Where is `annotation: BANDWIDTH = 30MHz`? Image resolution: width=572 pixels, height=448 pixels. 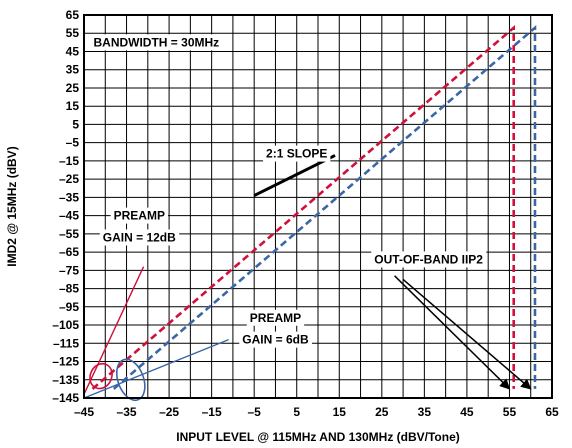
annotation: BANDWIDTH = 30MHz is located at coordinates (156, 42).